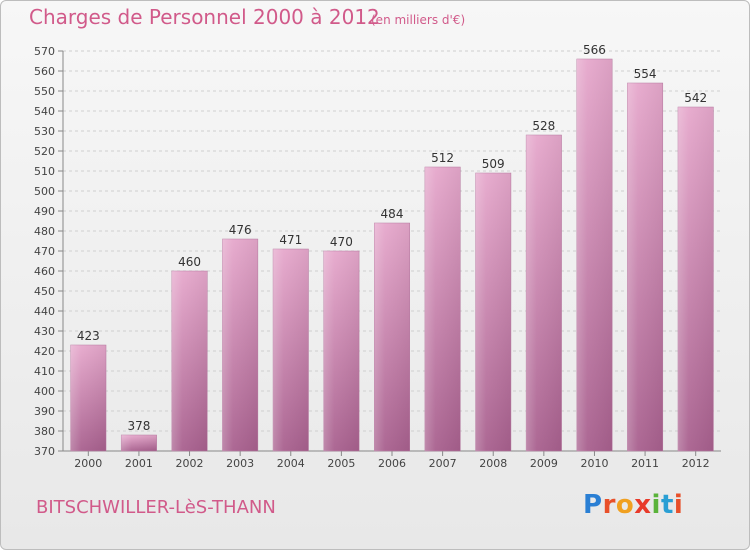  I want to click on x-tick-label-2004: 2004, so click(291, 463).